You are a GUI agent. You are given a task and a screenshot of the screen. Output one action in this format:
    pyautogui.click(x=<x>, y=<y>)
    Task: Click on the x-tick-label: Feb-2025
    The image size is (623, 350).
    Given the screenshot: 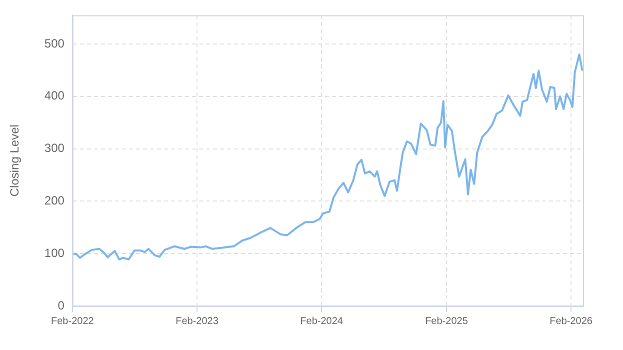 What is the action you would take?
    pyautogui.click(x=446, y=321)
    